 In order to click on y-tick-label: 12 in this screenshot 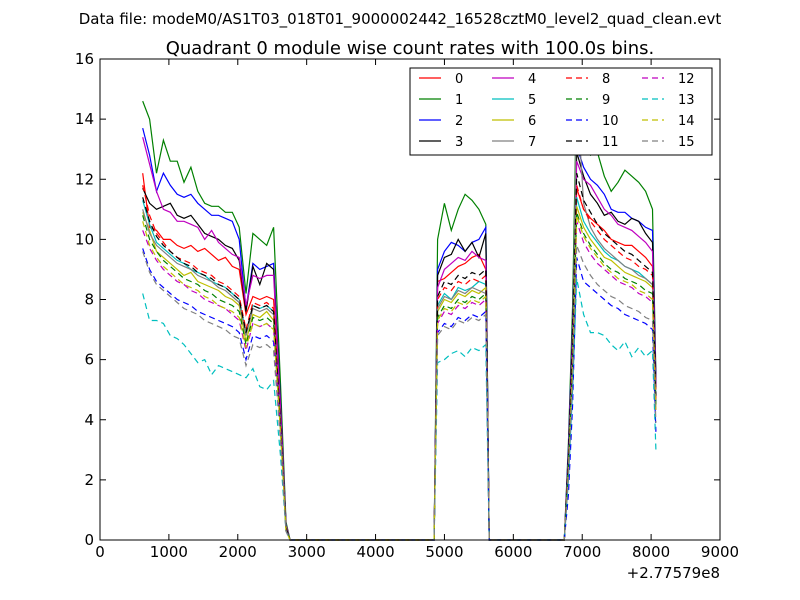, I will do `click(84, 179)`.